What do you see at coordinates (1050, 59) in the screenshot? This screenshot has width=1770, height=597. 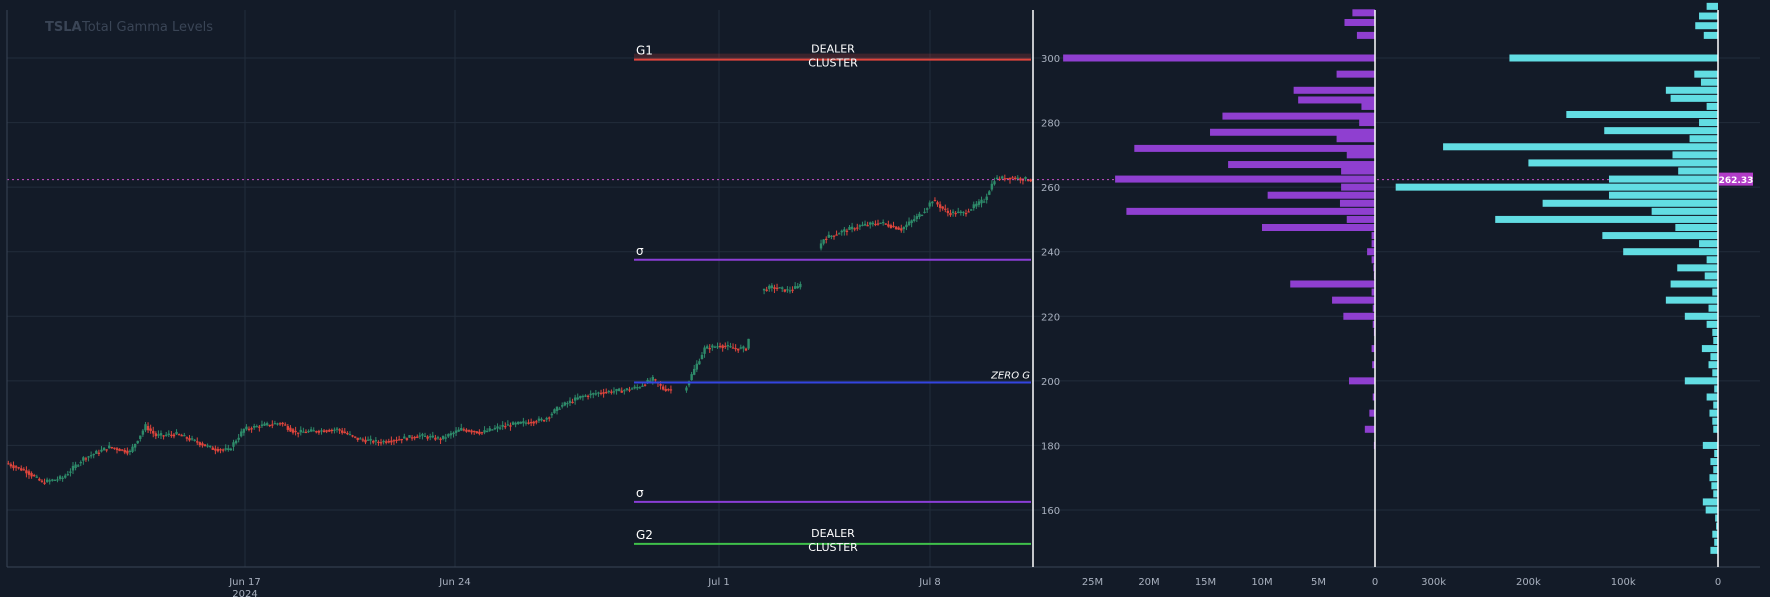 I see `price-tick-label: 300` at bounding box center [1050, 59].